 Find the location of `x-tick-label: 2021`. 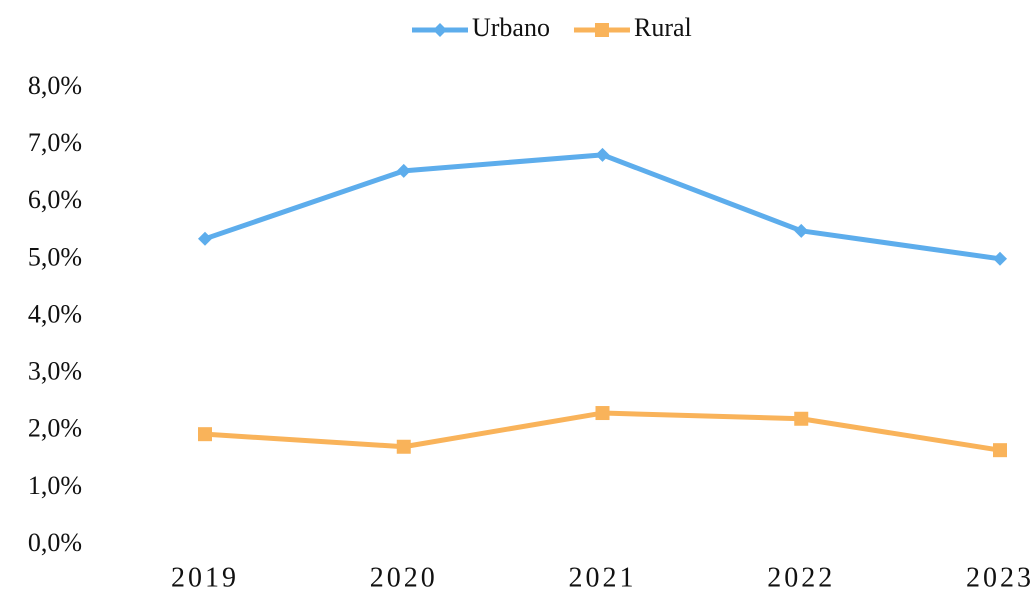

x-tick-label: 2021 is located at coordinates (603, 577).